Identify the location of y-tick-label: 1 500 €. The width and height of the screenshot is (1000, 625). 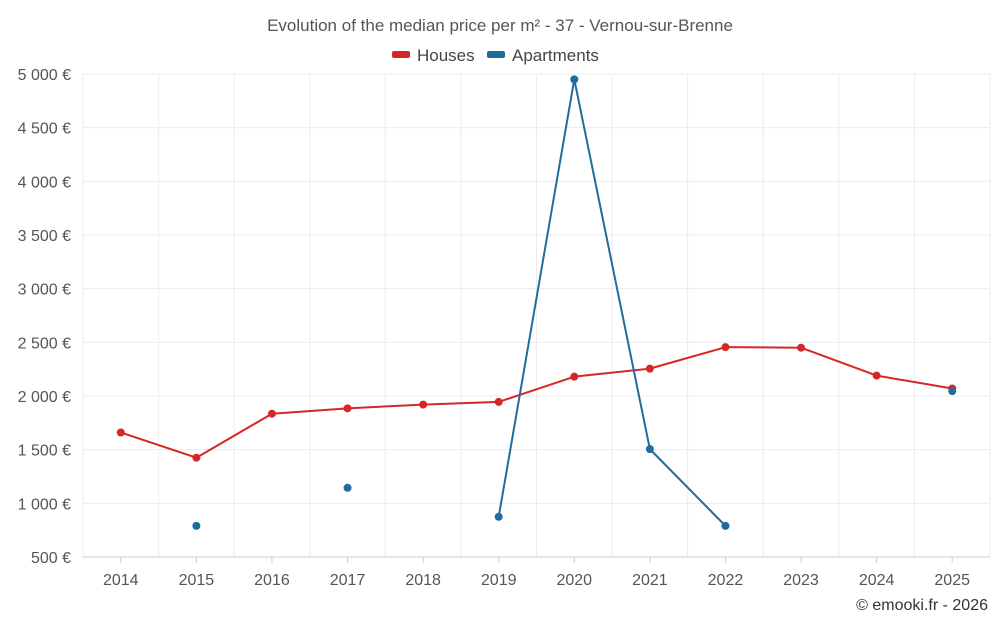
(44, 451).